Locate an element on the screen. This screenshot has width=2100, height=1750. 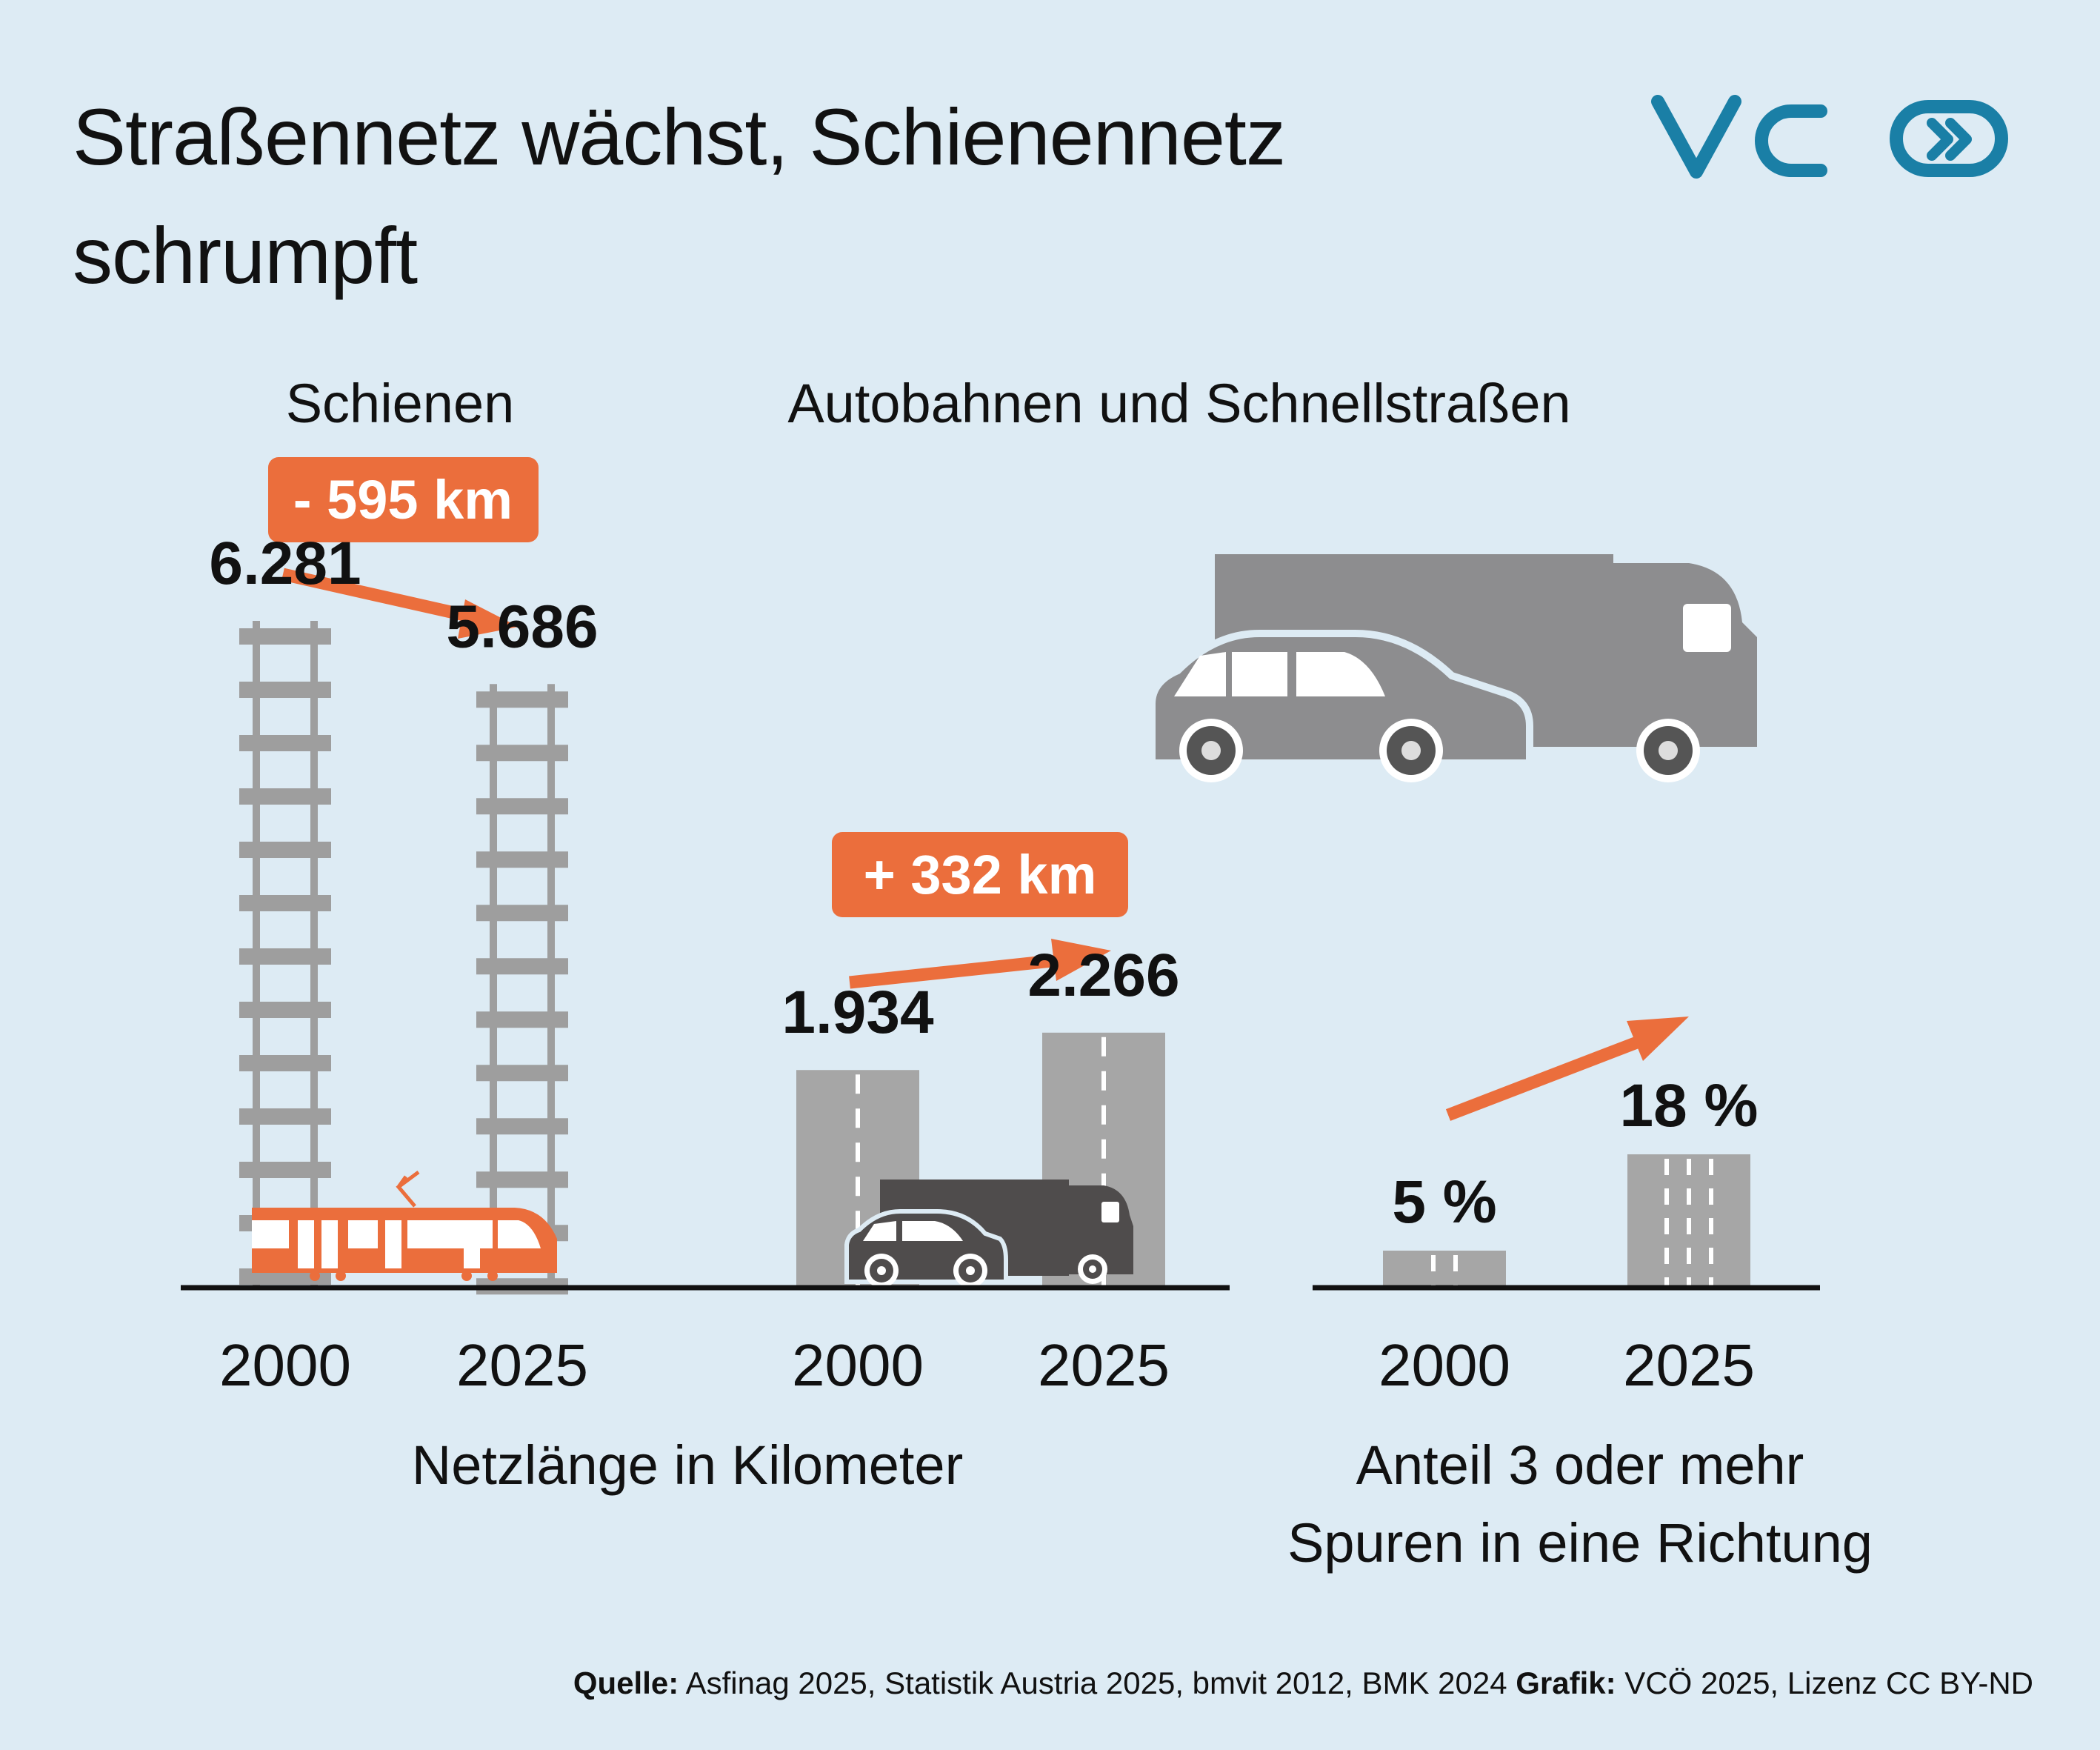
logo-letter-o is located at coordinates (1949, 138).